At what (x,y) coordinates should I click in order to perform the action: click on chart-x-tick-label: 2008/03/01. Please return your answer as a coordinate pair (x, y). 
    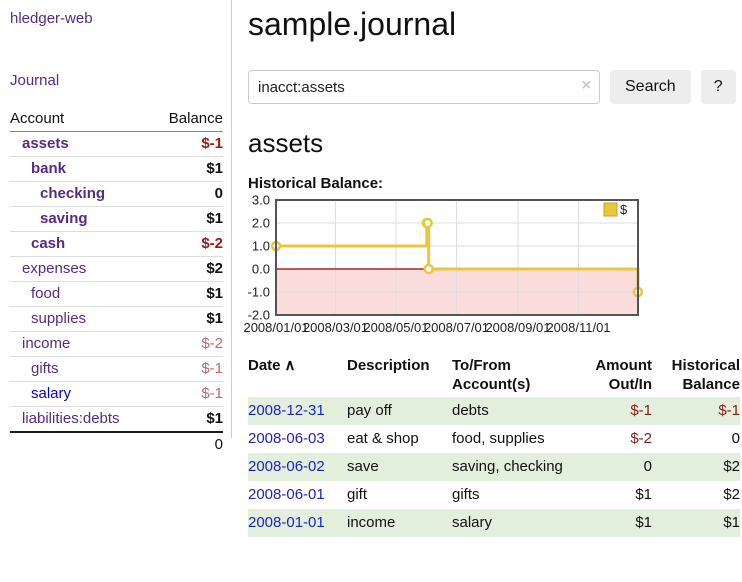
    Looking at the image, I should click on (335, 327).